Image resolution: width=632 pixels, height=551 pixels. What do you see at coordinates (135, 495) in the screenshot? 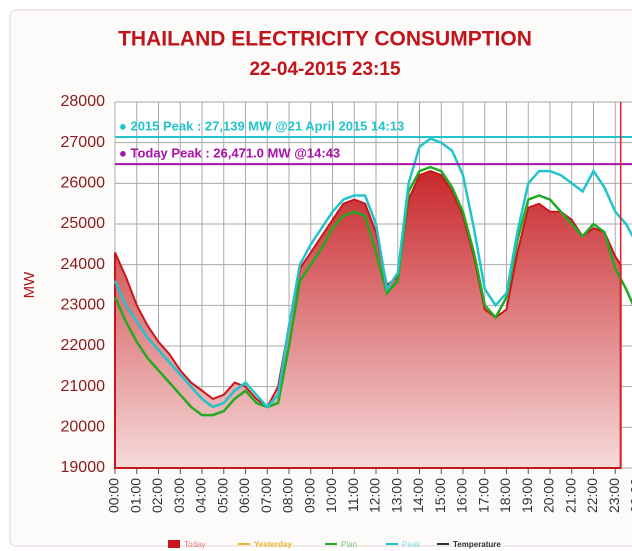
I see `x-tick-label: 01:00` at bounding box center [135, 495].